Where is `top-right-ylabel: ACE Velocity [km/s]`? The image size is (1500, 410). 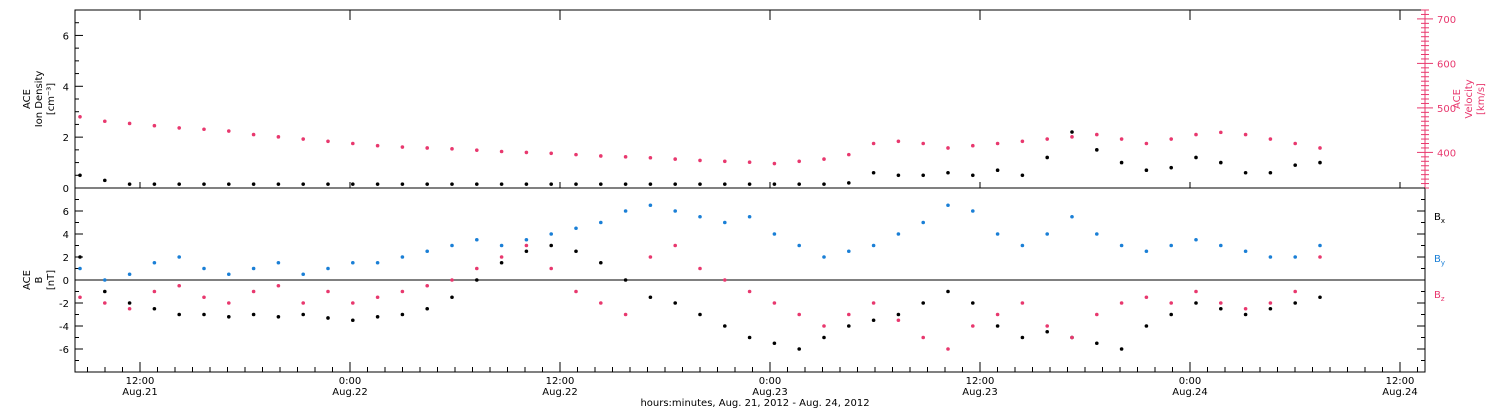 top-right-ylabel: ACE Velocity [km/s] is located at coordinates (1469, 98).